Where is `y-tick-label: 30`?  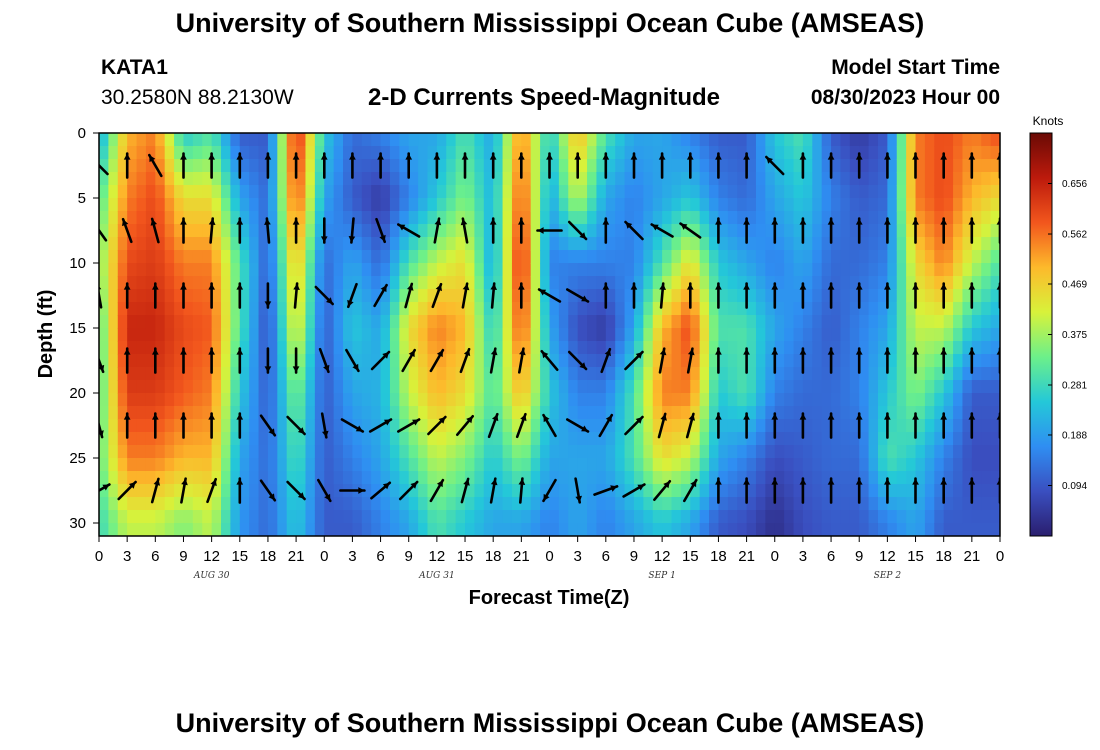
y-tick-label: 30 is located at coordinates (77, 523).